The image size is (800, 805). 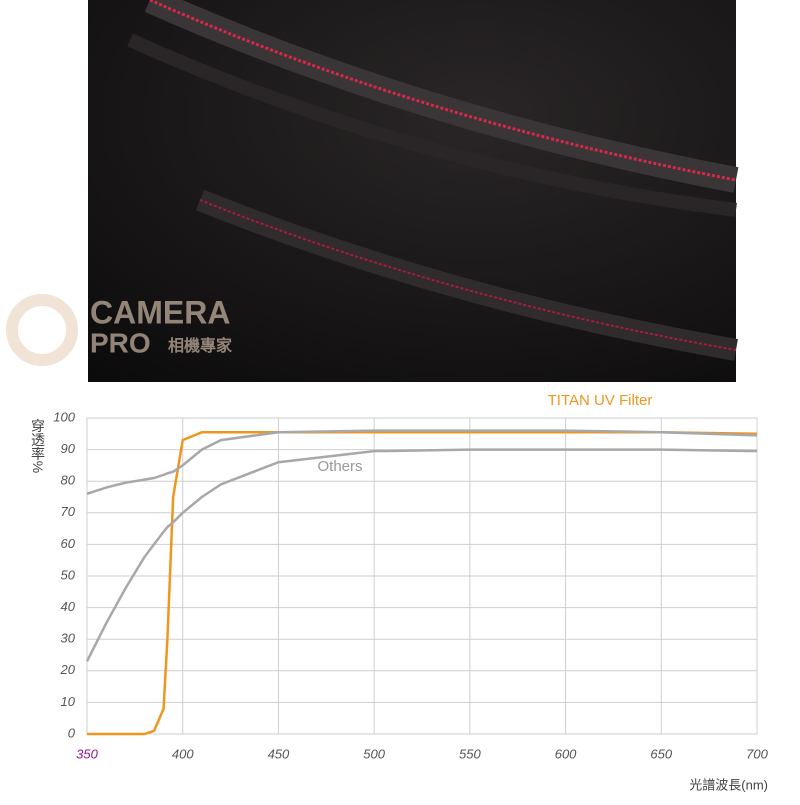 What do you see at coordinates (728, 784) in the screenshot?
I see `x-axis-label: 光譜波長(nm)` at bounding box center [728, 784].